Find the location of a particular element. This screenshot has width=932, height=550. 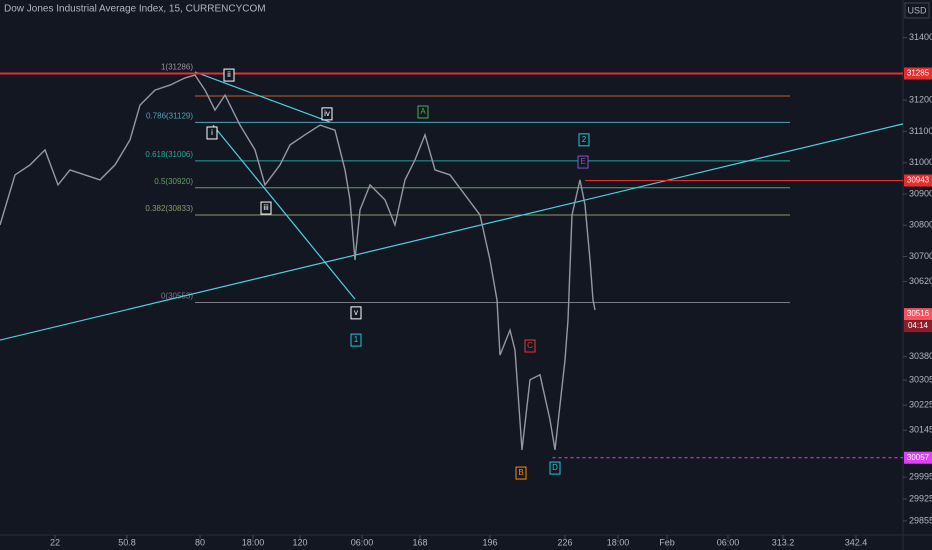

x-tick-label: 313.2 is located at coordinates (783, 542).